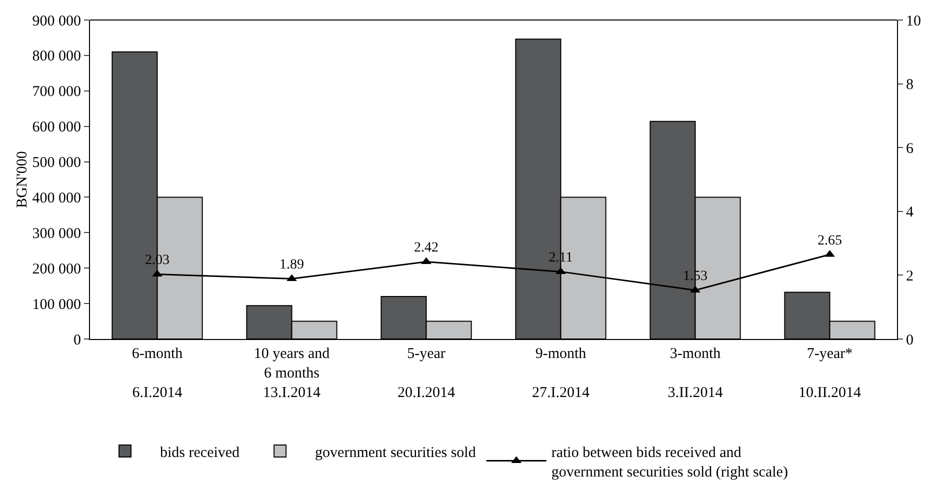  Describe the element at coordinates (910, 85) in the screenshot. I see `y2-tick-label: 8` at that location.